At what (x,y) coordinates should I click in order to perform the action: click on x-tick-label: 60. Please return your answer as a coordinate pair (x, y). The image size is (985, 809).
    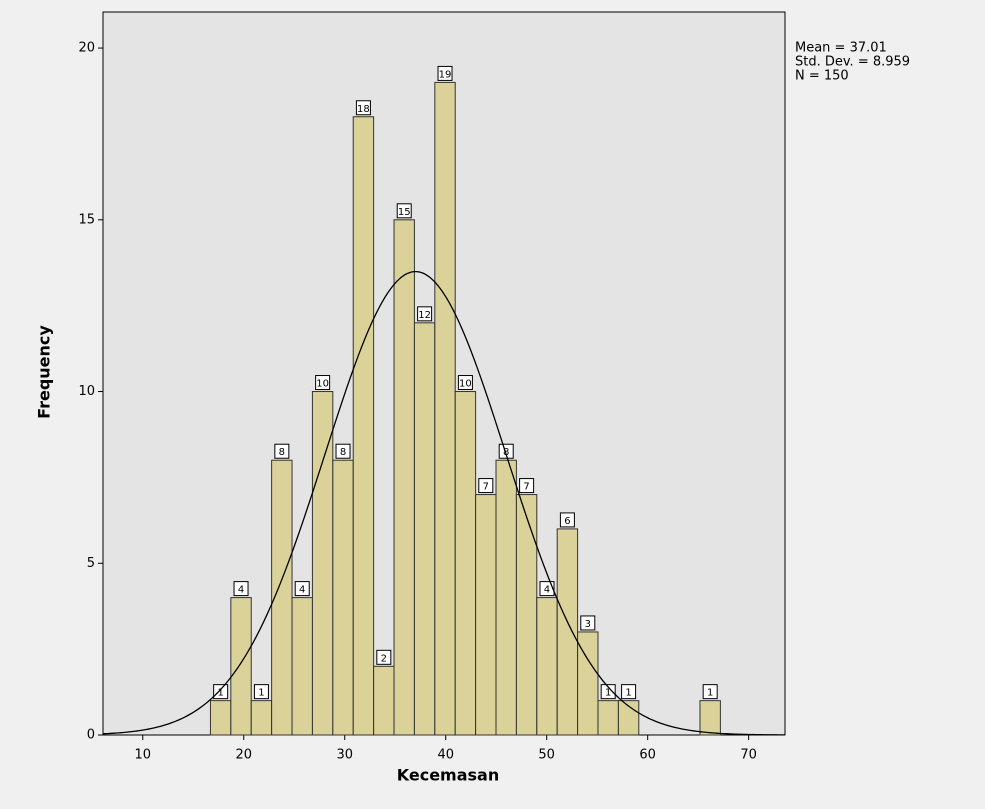
    Looking at the image, I should click on (647, 755).